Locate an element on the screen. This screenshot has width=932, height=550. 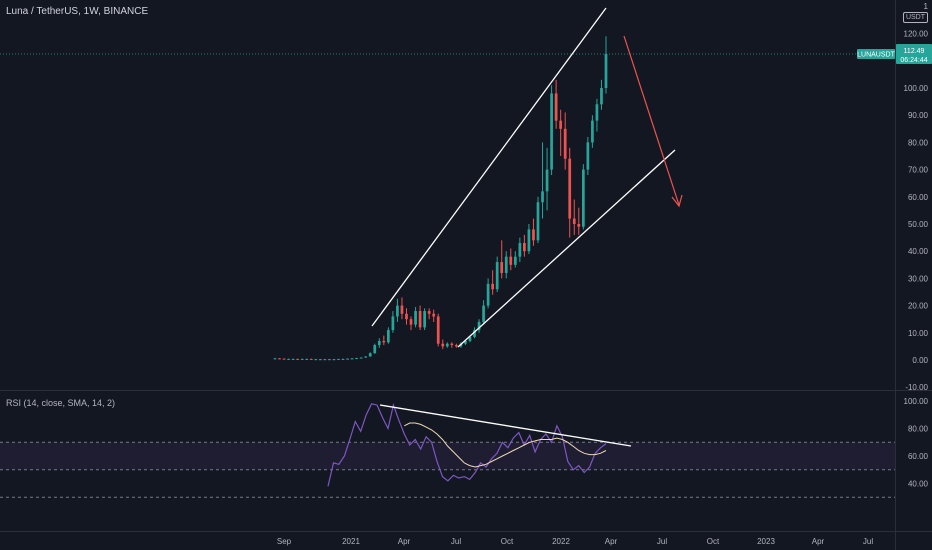
symbol-badge-label: LUNAUSDT is located at coordinates (876, 55).